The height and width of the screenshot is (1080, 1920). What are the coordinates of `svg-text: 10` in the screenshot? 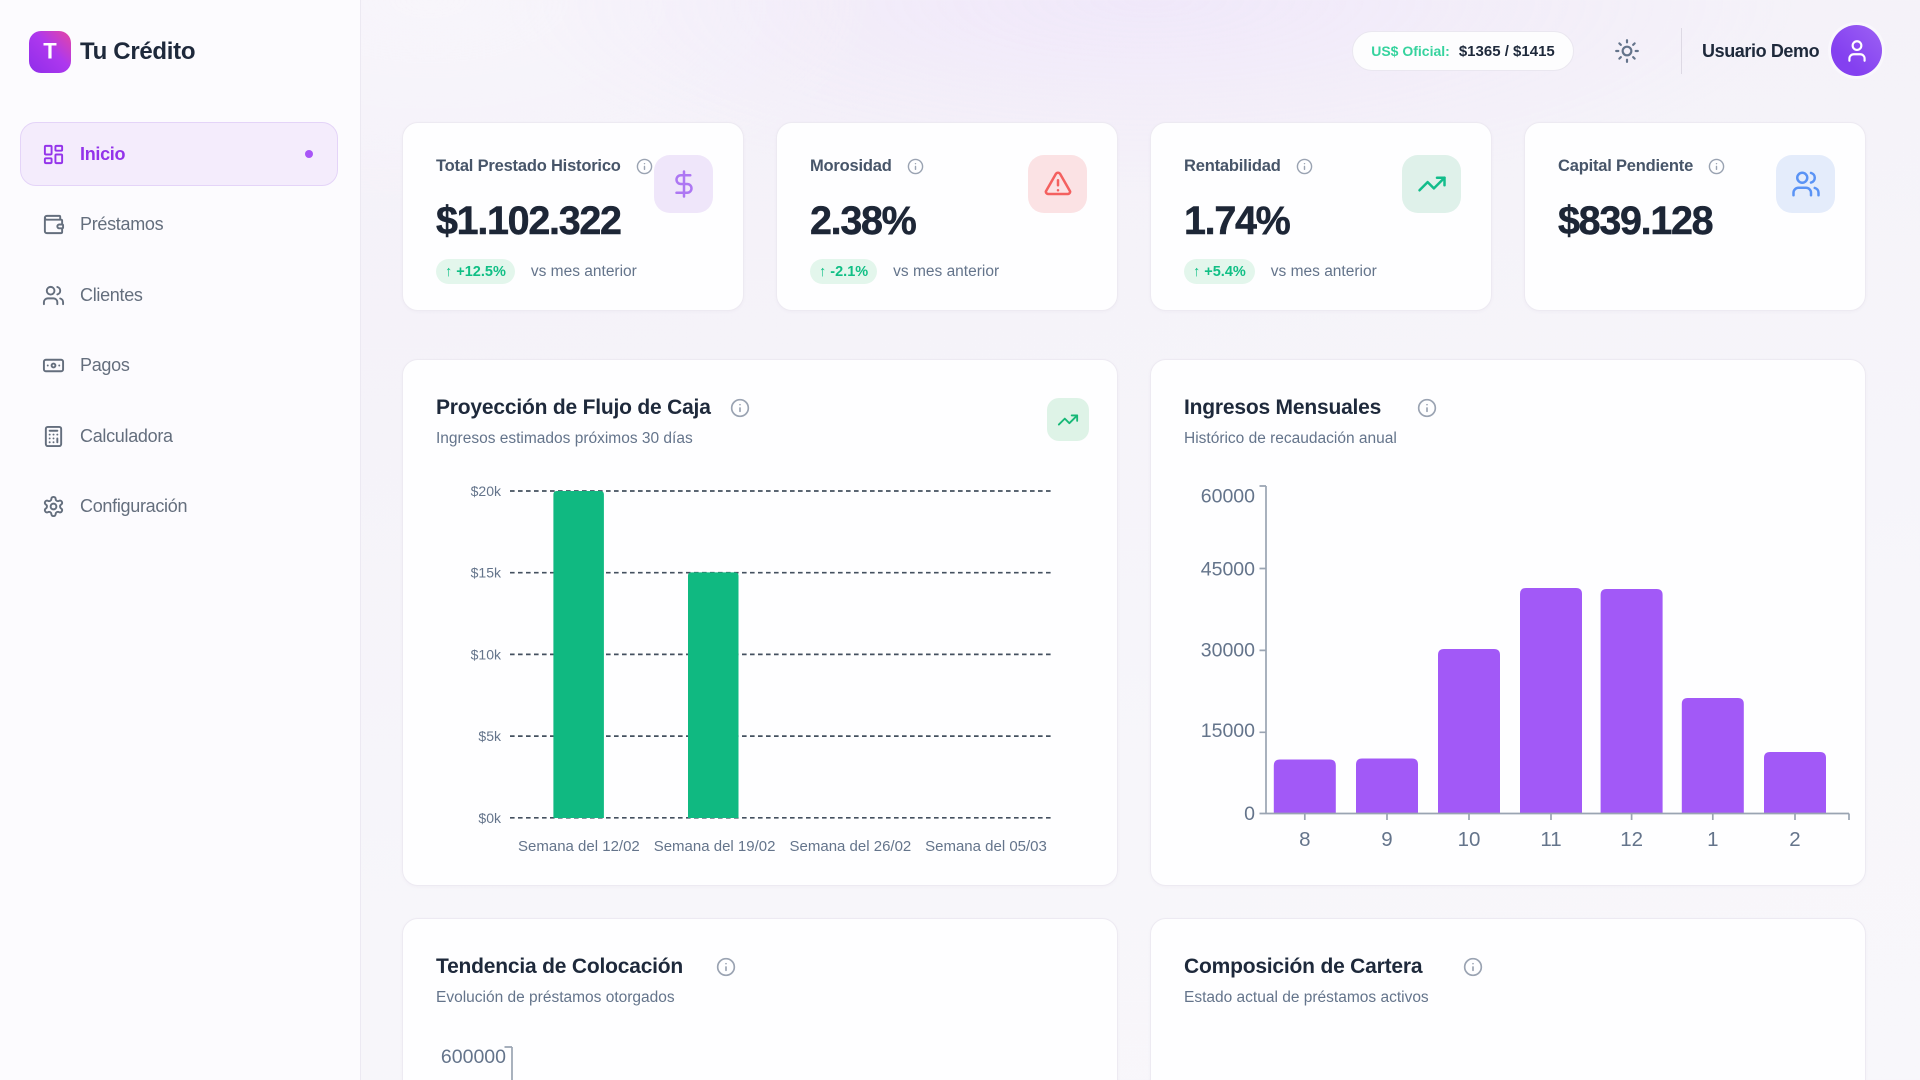 It's located at (1469, 839).